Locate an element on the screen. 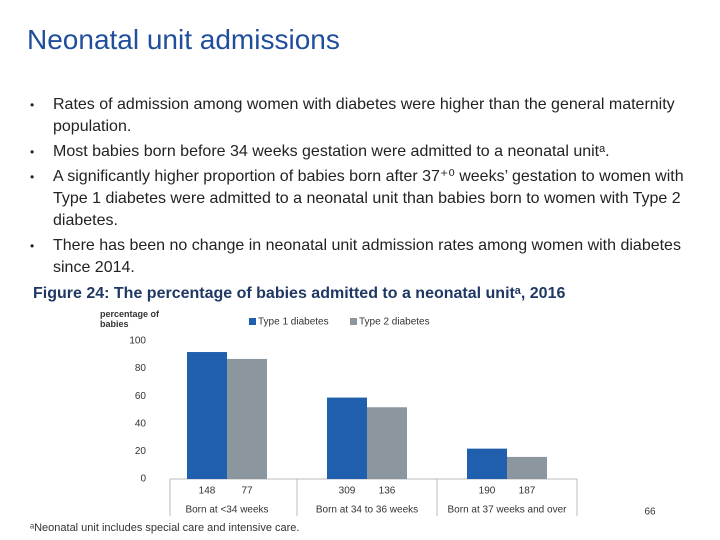  y-tick-label: 100 is located at coordinates (137, 341).